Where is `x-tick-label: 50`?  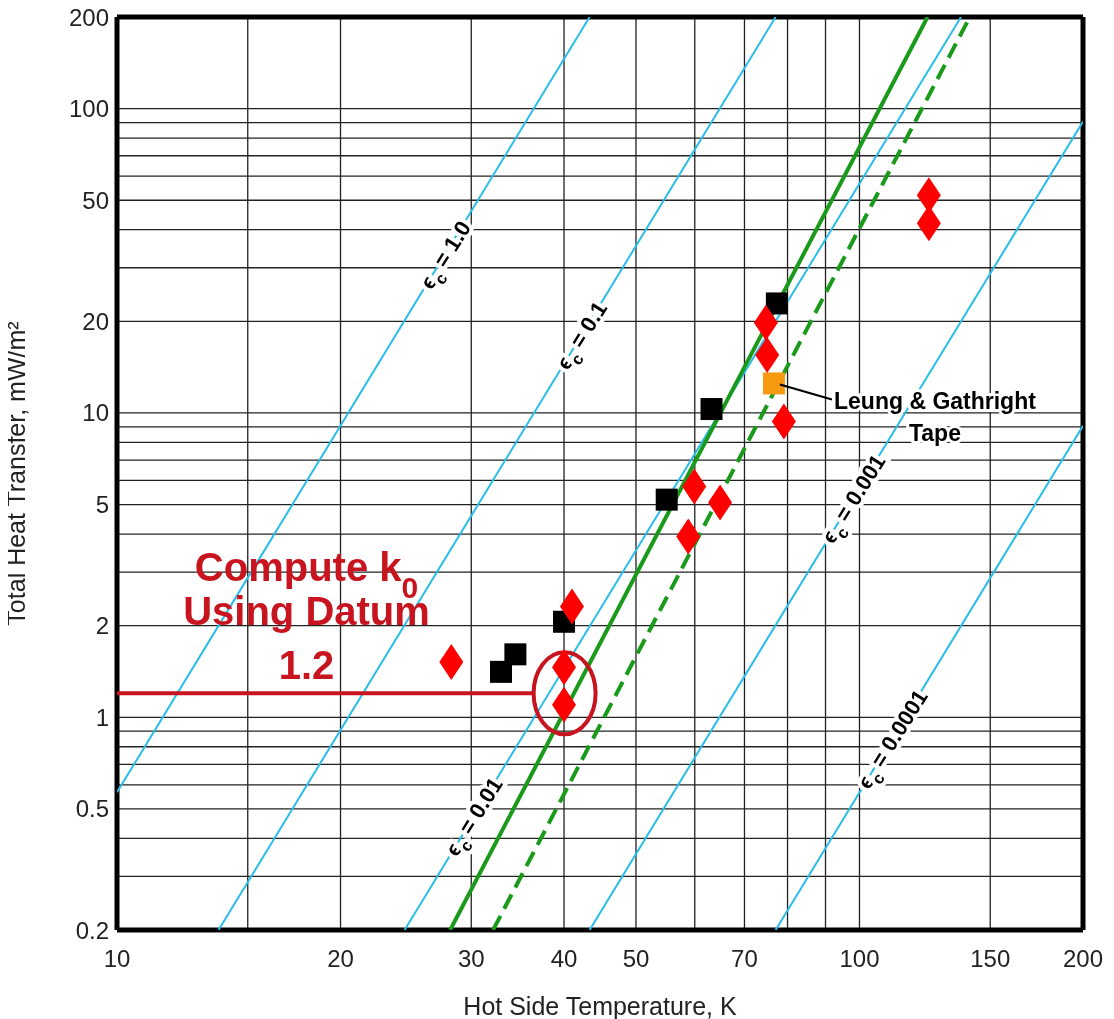
x-tick-label: 50 is located at coordinates (636, 959).